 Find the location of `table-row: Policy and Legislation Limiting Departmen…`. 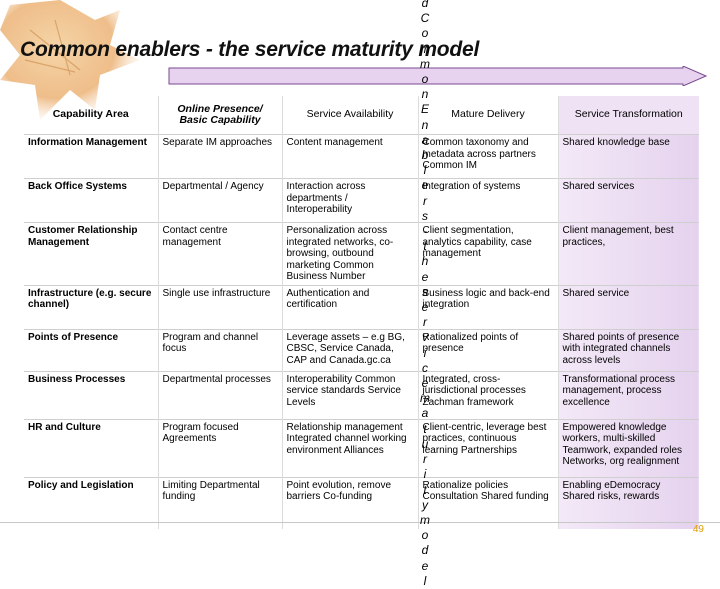

table-row: Policy and Legislation Limiting Departmen… is located at coordinates (361, 503).